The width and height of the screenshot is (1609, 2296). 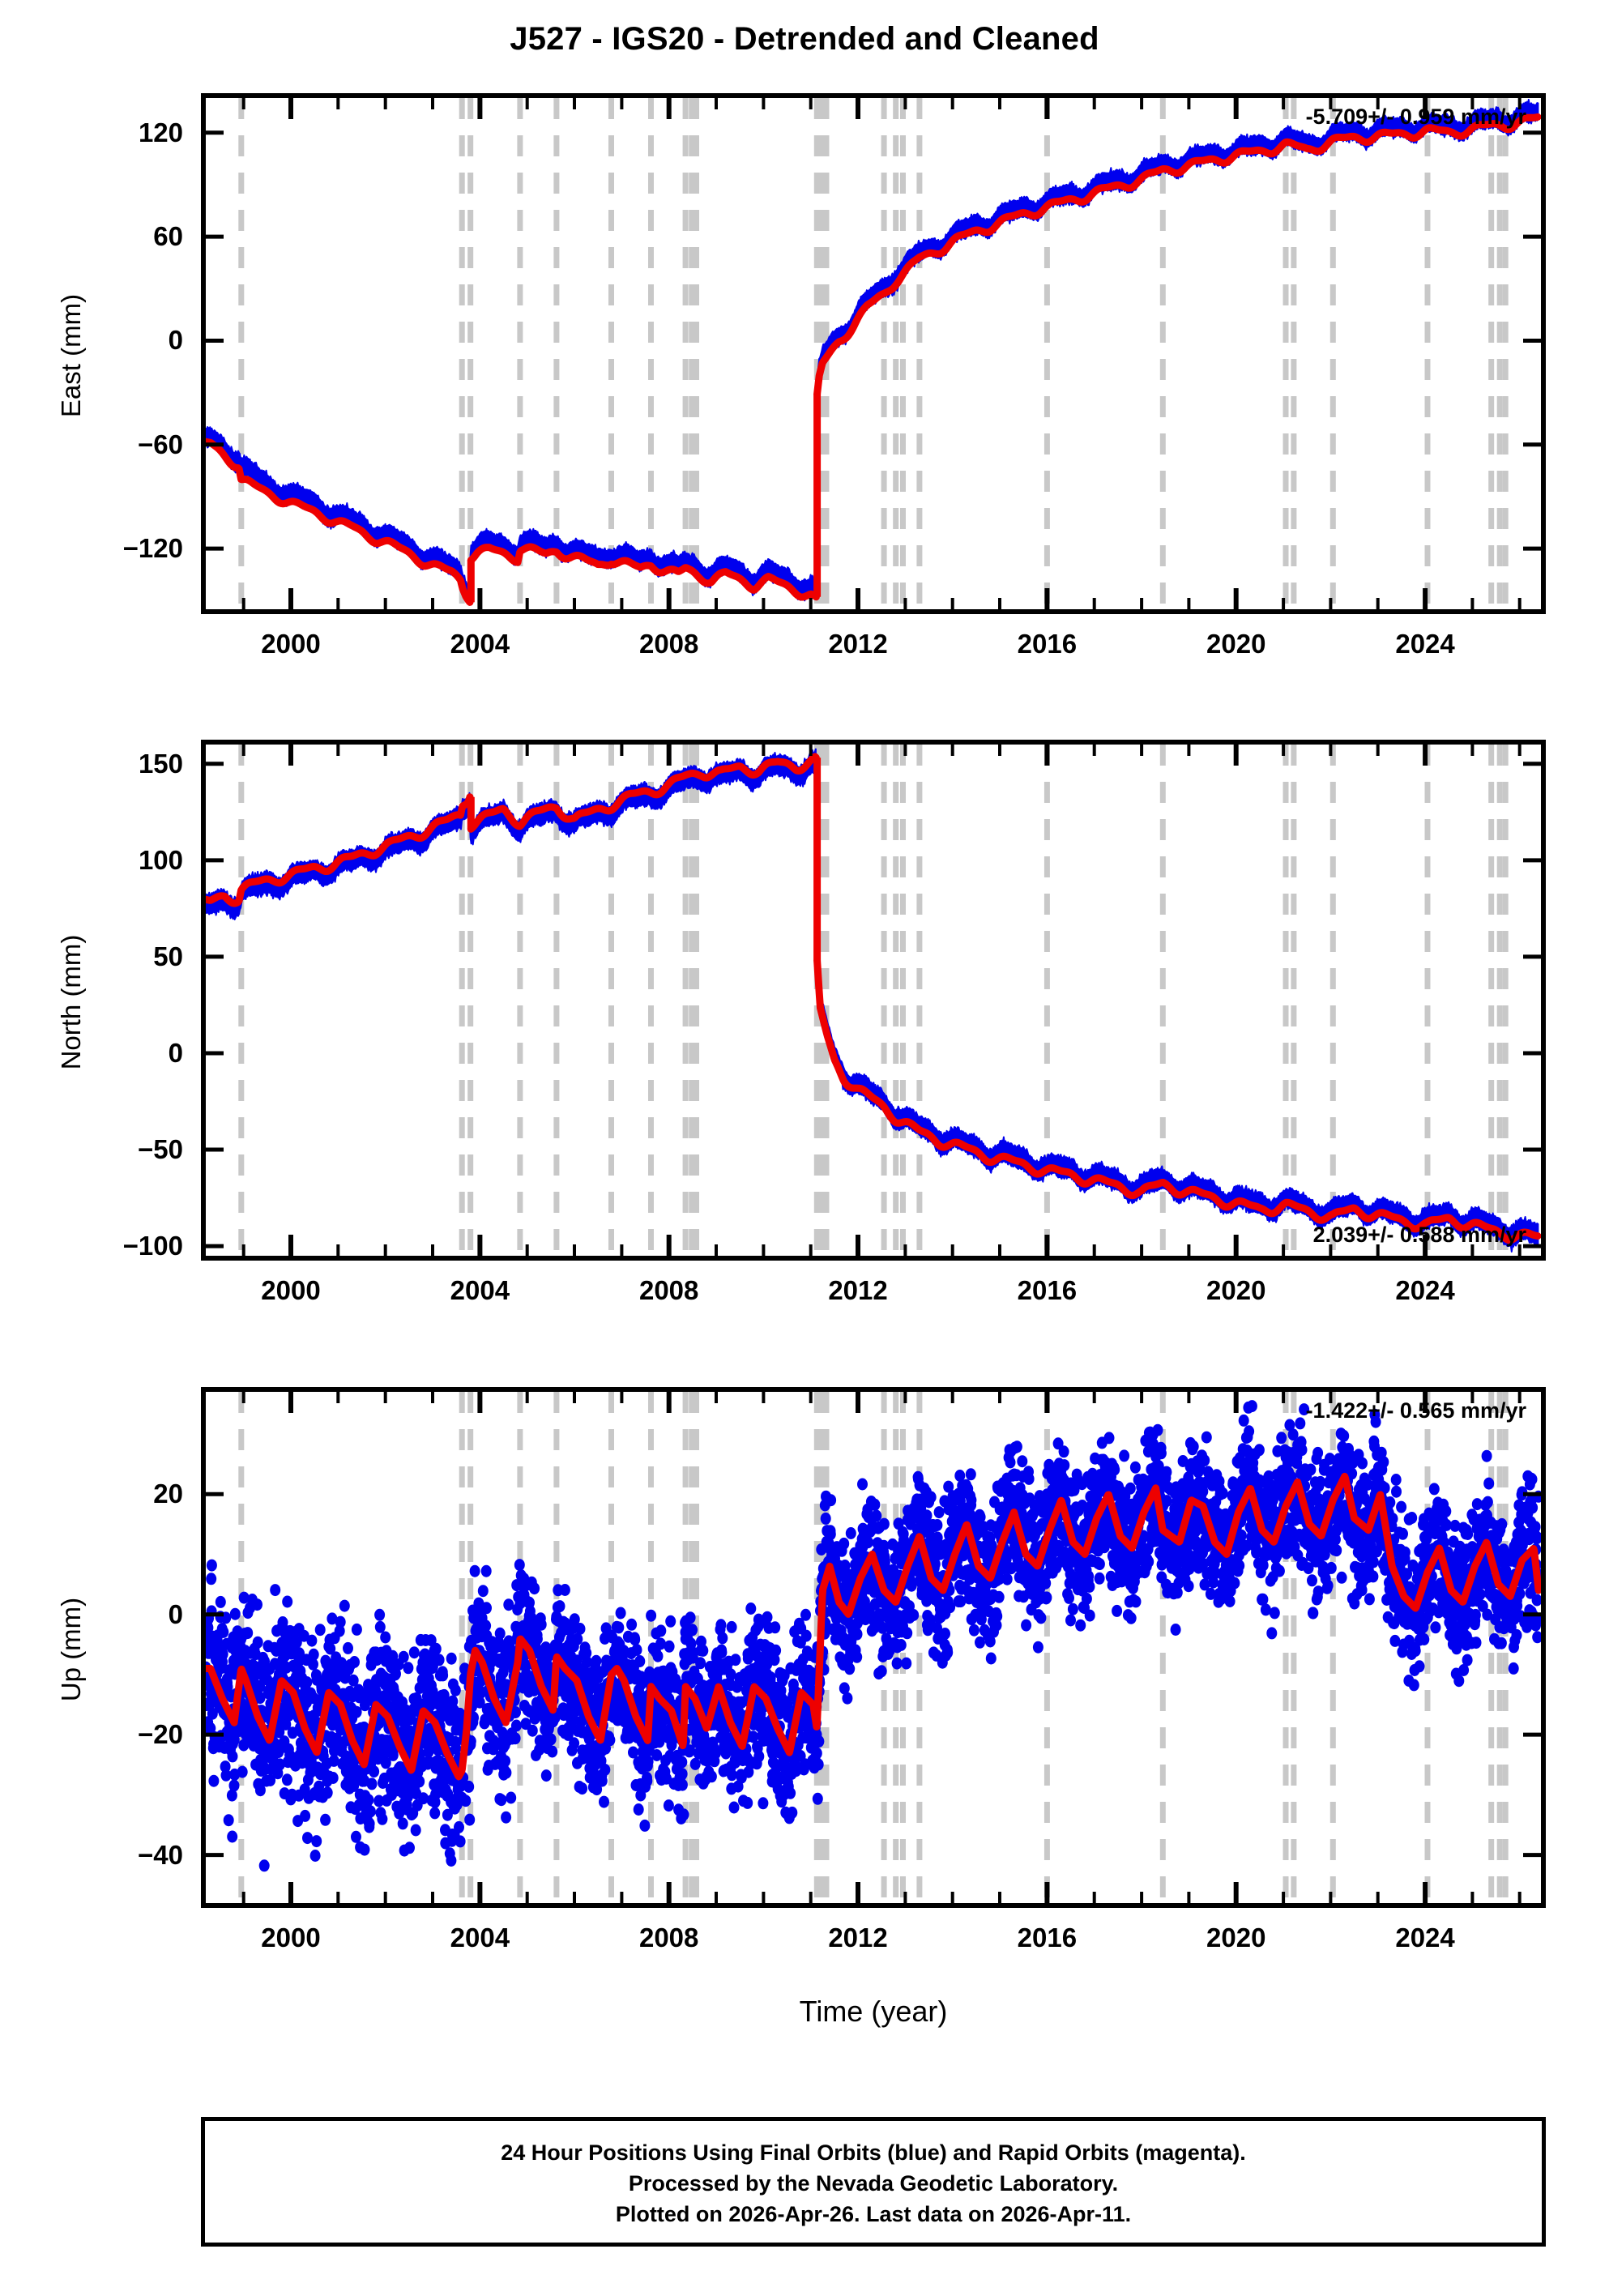 I want to click on north-x-tick-label: 2000, so click(x=291, y=1290).